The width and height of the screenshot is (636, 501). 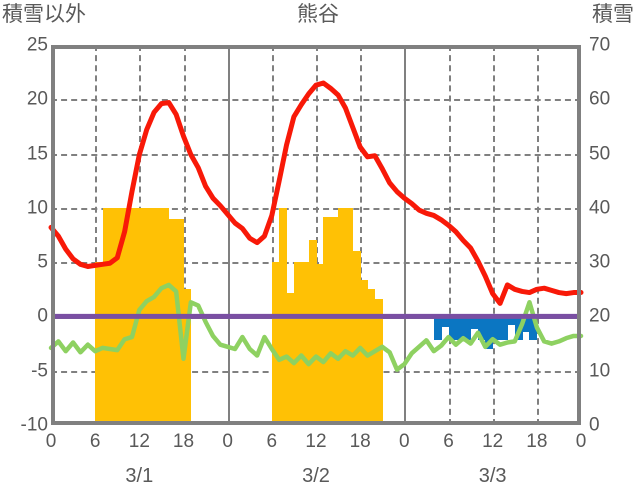 What do you see at coordinates (37, 154) in the screenshot?
I see `y-tick-left: 15` at bounding box center [37, 154].